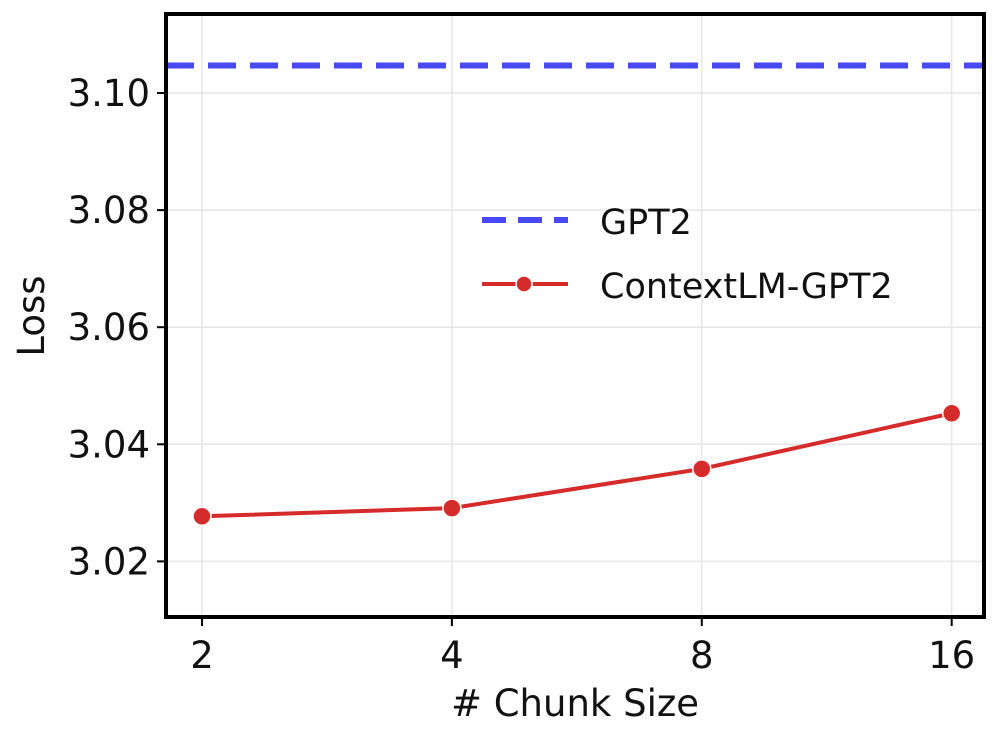  What do you see at coordinates (687, 255) in the screenshot?
I see `legend: GPT2 ContextLM-GPT2` at bounding box center [687, 255].